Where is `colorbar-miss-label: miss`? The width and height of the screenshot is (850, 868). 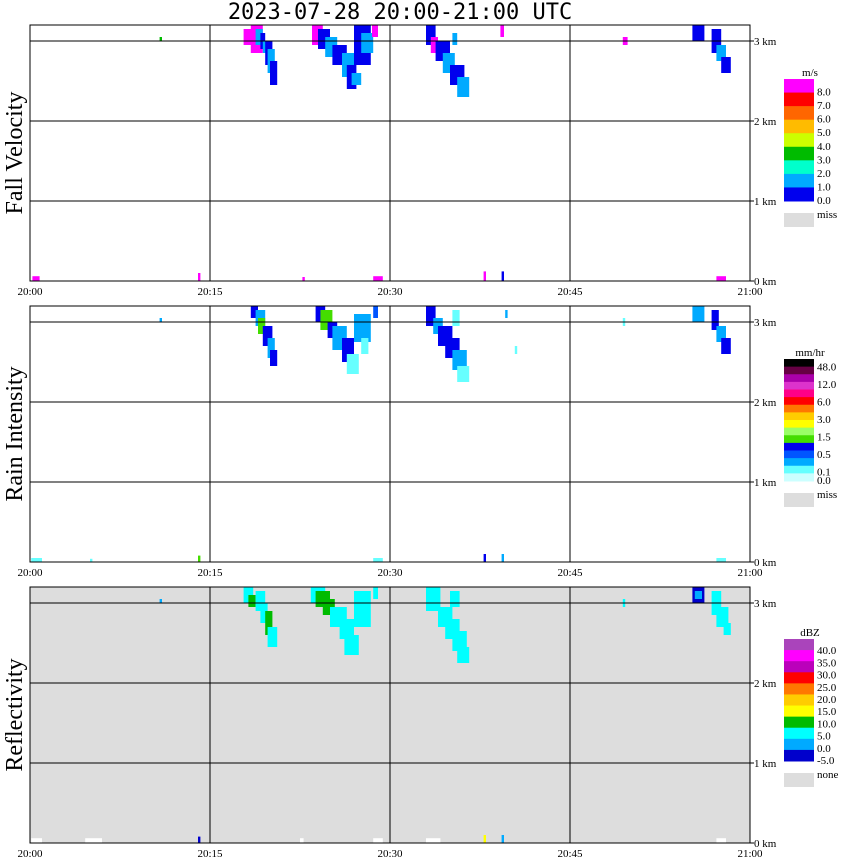 colorbar-miss-label: miss is located at coordinates (827, 495).